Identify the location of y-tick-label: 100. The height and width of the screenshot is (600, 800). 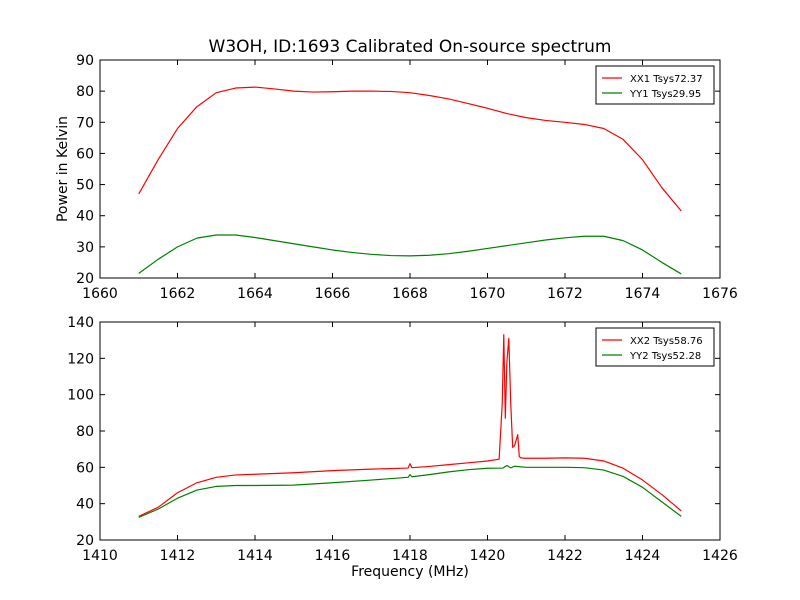
(80, 396).